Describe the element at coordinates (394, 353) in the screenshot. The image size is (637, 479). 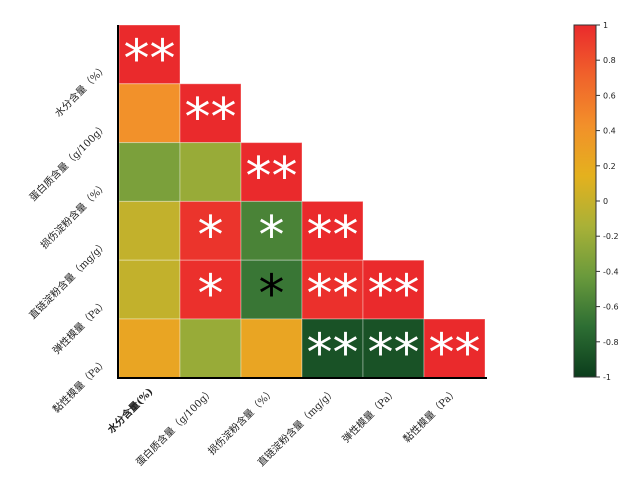
I see `significance-mark-r5-c4: **` at that location.